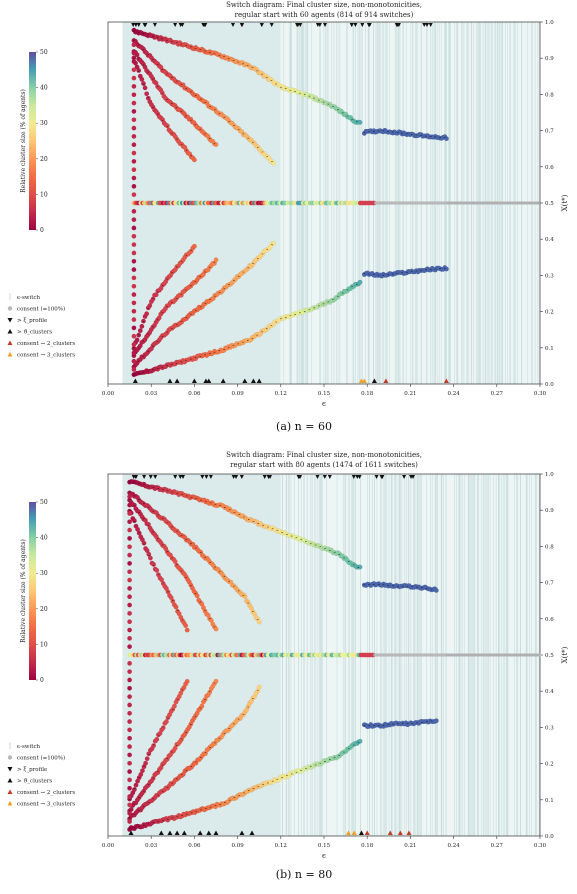 Image resolution: width=577 pixels, height=894 pixels. What do you see at coordinates (410, 394) in the screenshot?
I see `x-tick-label: 0.21` at bounding box center [410, 394].